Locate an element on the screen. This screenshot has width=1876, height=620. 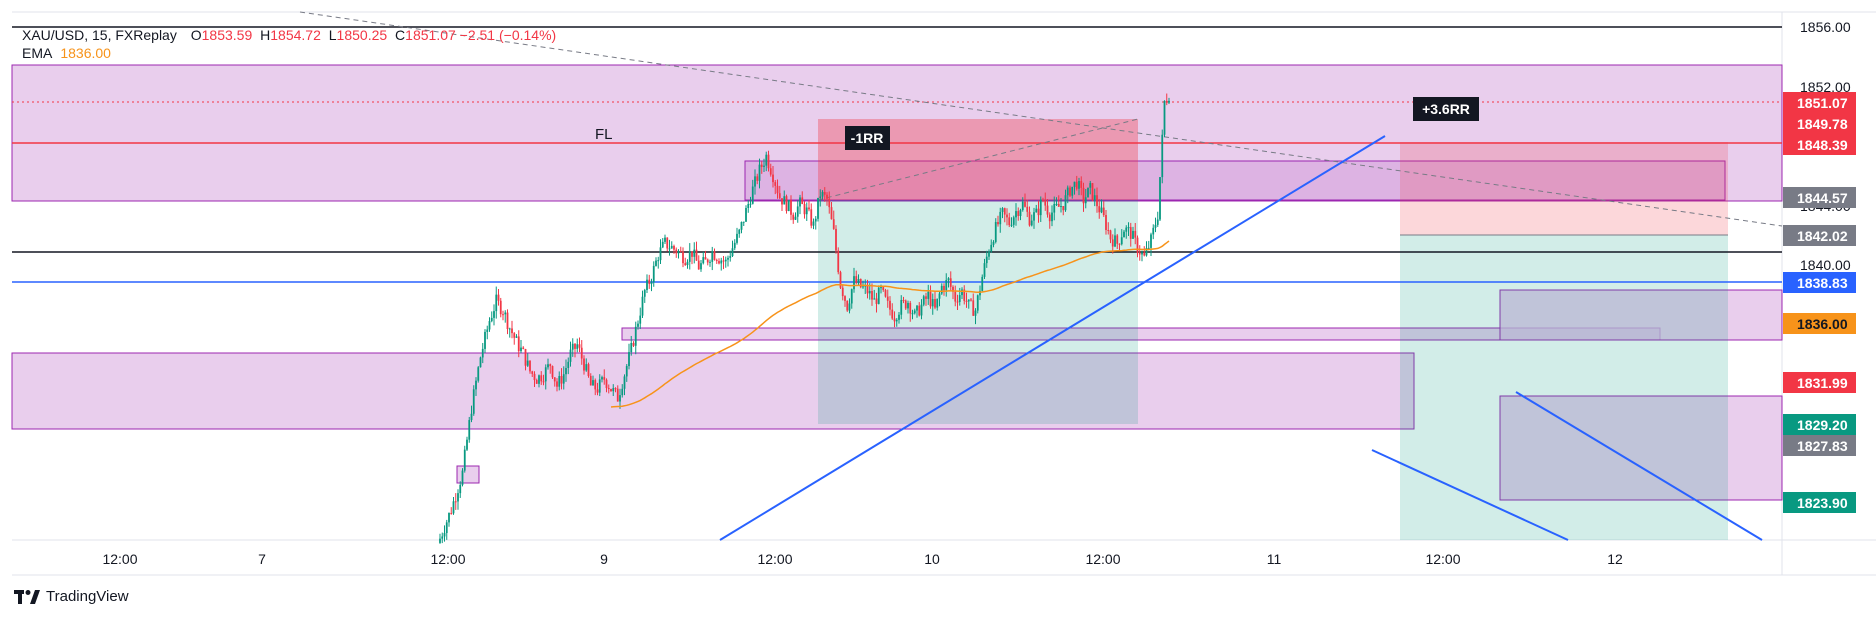
badge-plus-36rr: +3.6RR is located at coordinates (1446, 109).